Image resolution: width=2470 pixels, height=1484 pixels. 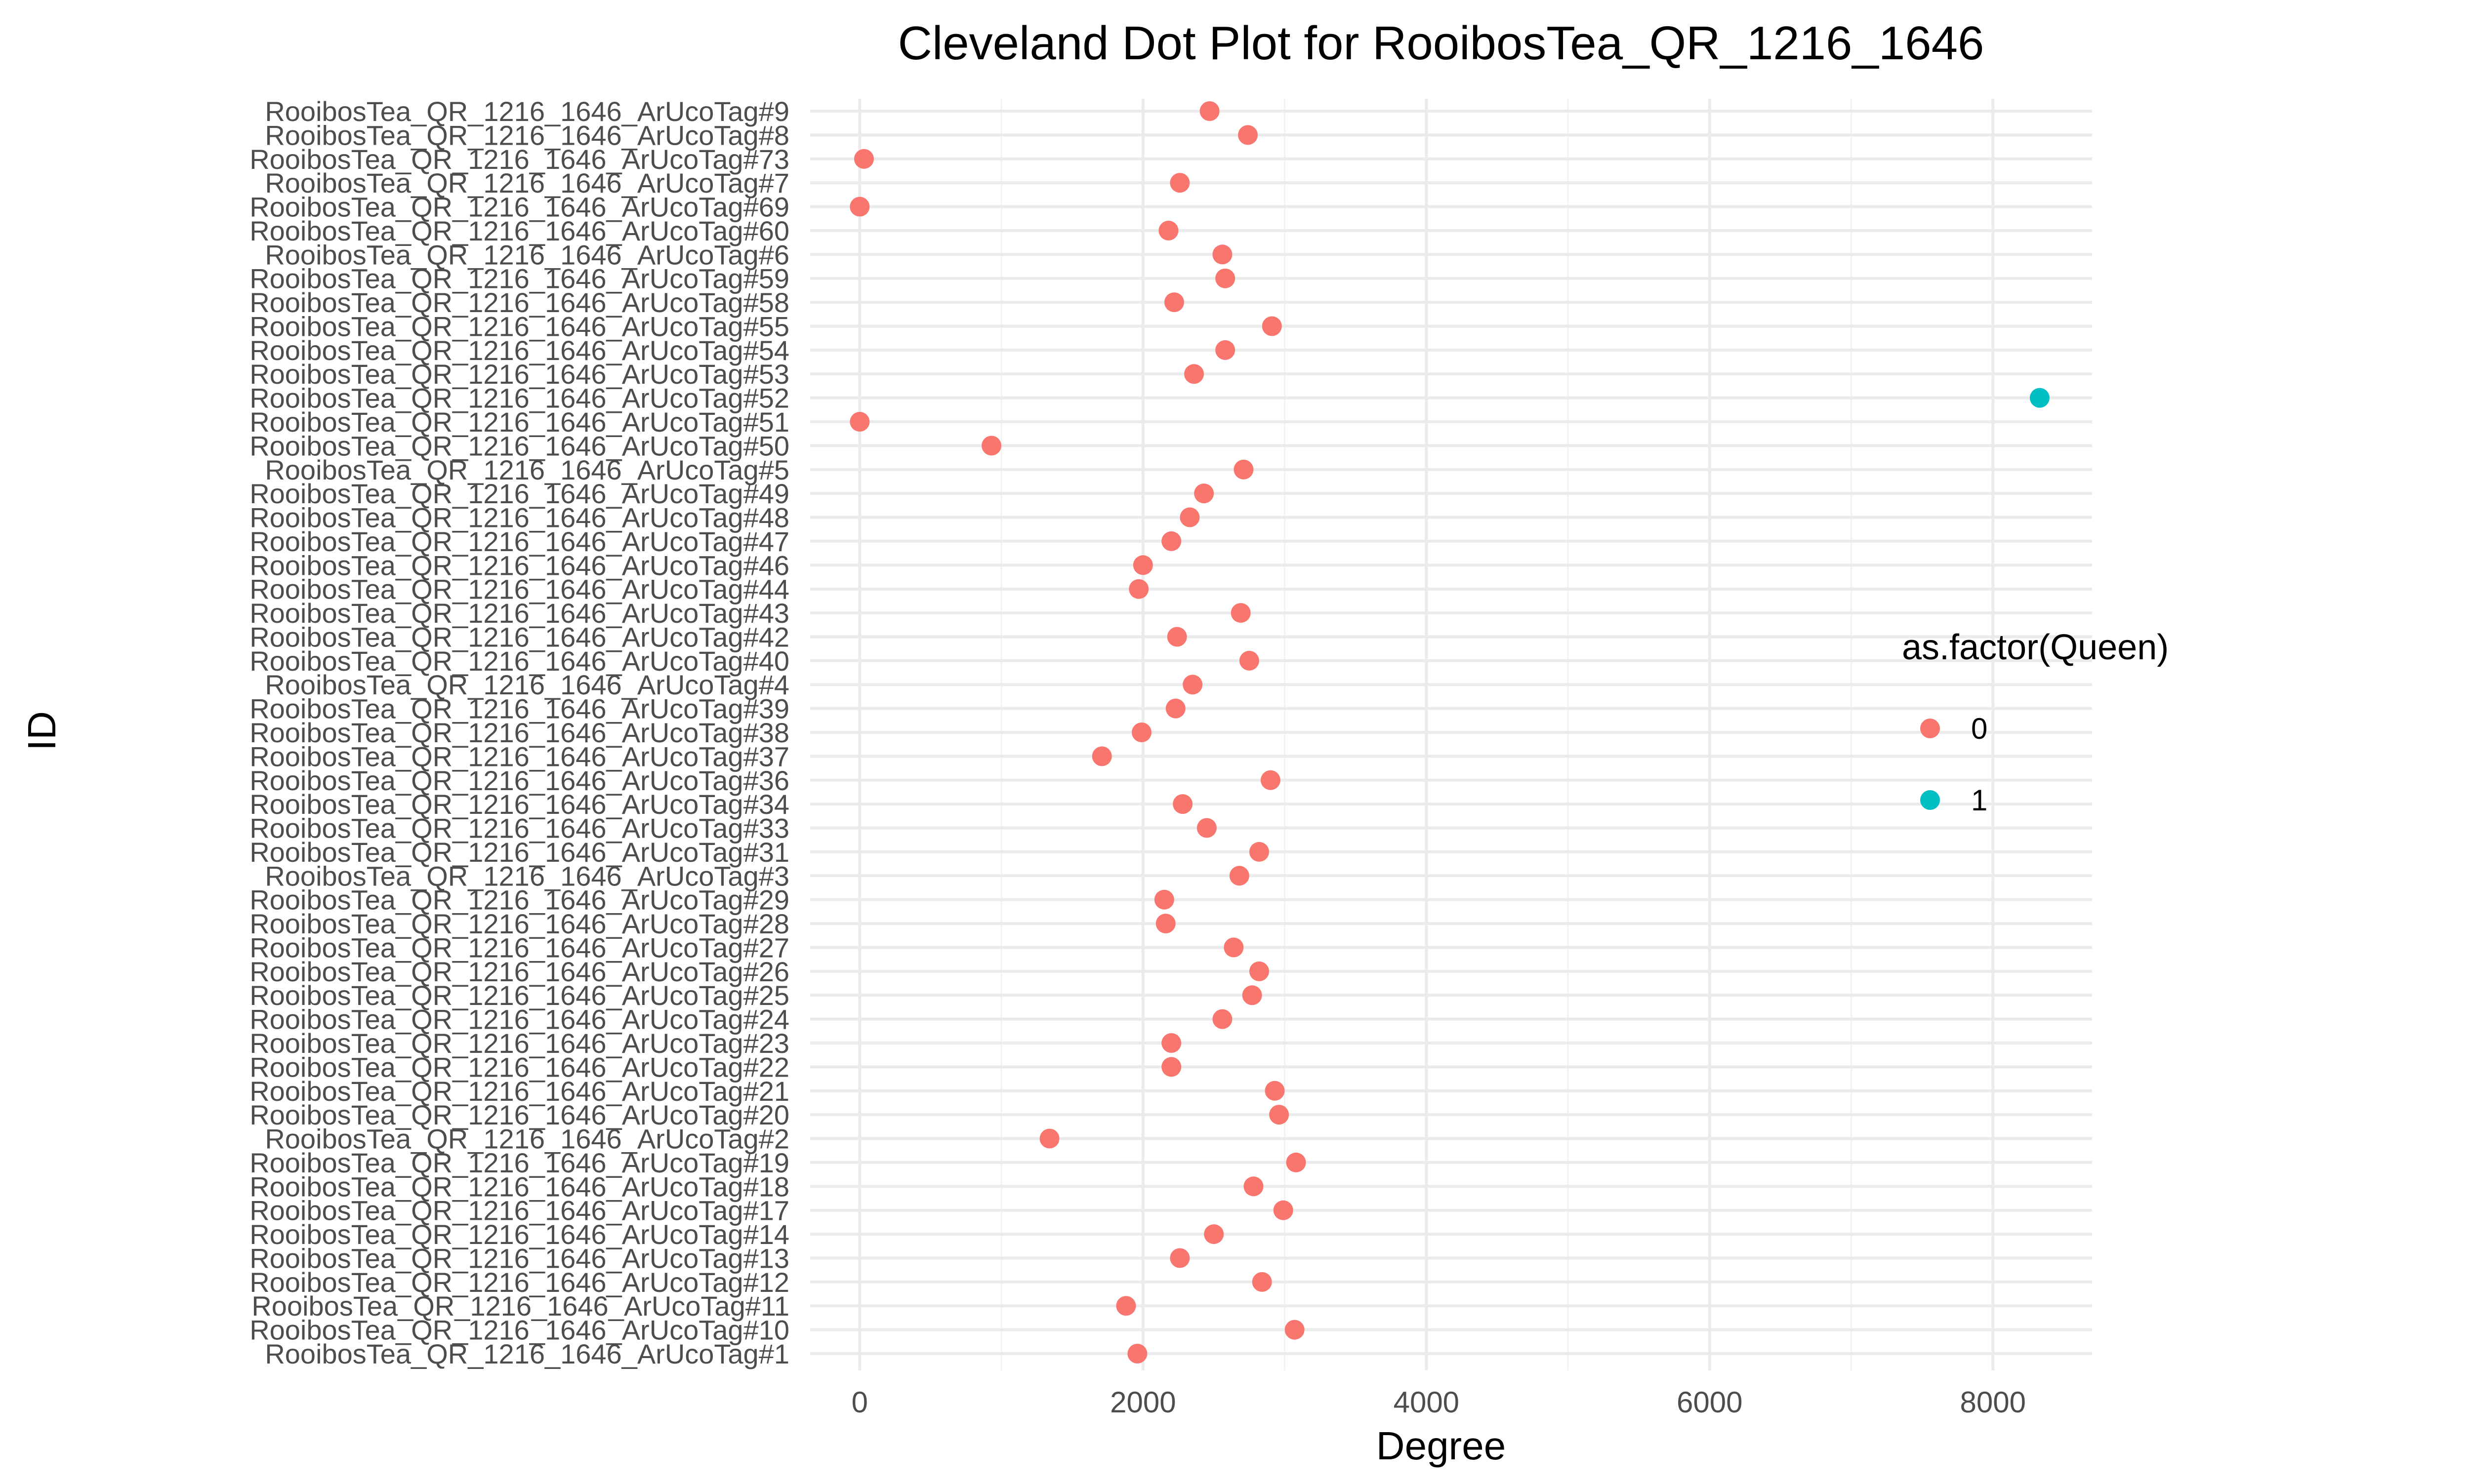 What do you see at coordinates (519, 947) in the screenshot?
I see `y-tick-label: RooibosTea_QR_1216_1646_ArUcoTag#27` at bounding box center [519, 947].